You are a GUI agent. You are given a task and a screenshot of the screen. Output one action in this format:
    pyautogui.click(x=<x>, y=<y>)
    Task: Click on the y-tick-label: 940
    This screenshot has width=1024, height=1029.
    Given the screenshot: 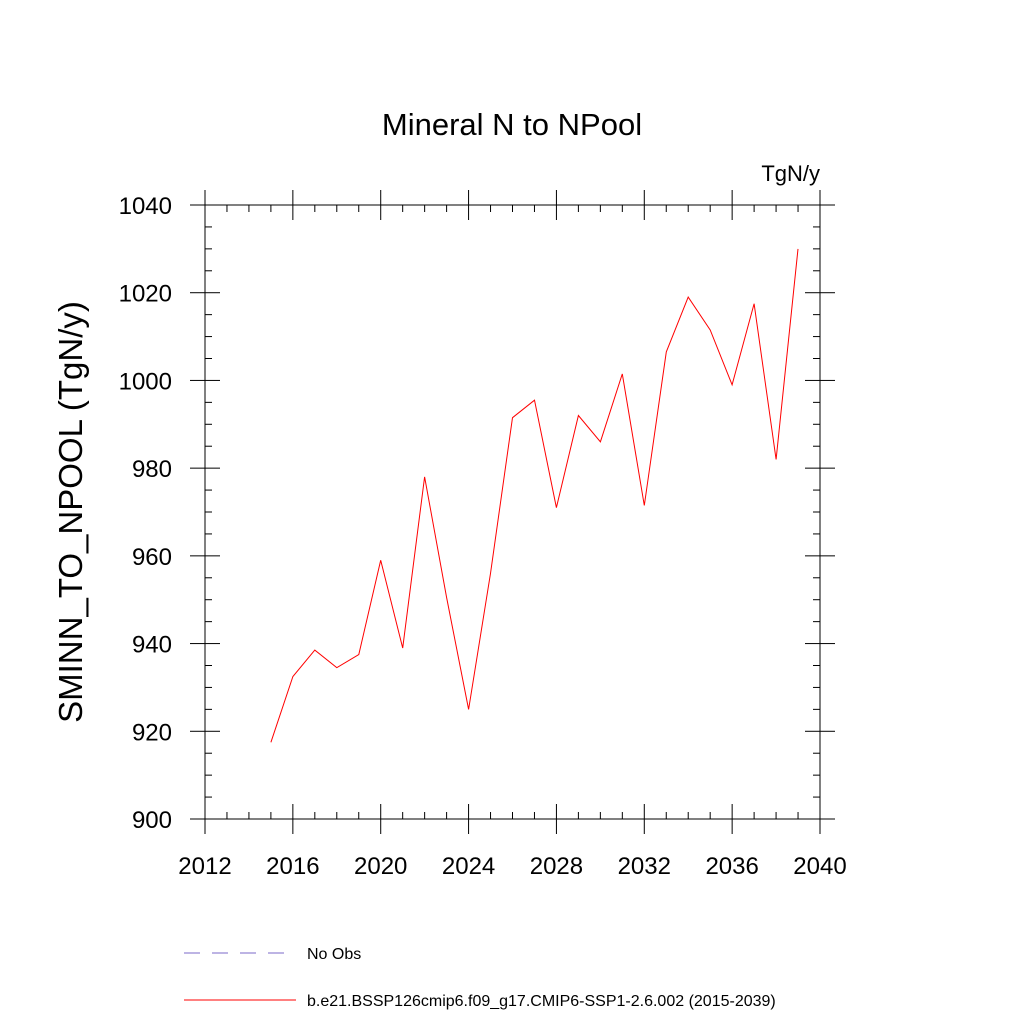 What is the action you would take?
    pyautogui.click(x=152, y=645)
    